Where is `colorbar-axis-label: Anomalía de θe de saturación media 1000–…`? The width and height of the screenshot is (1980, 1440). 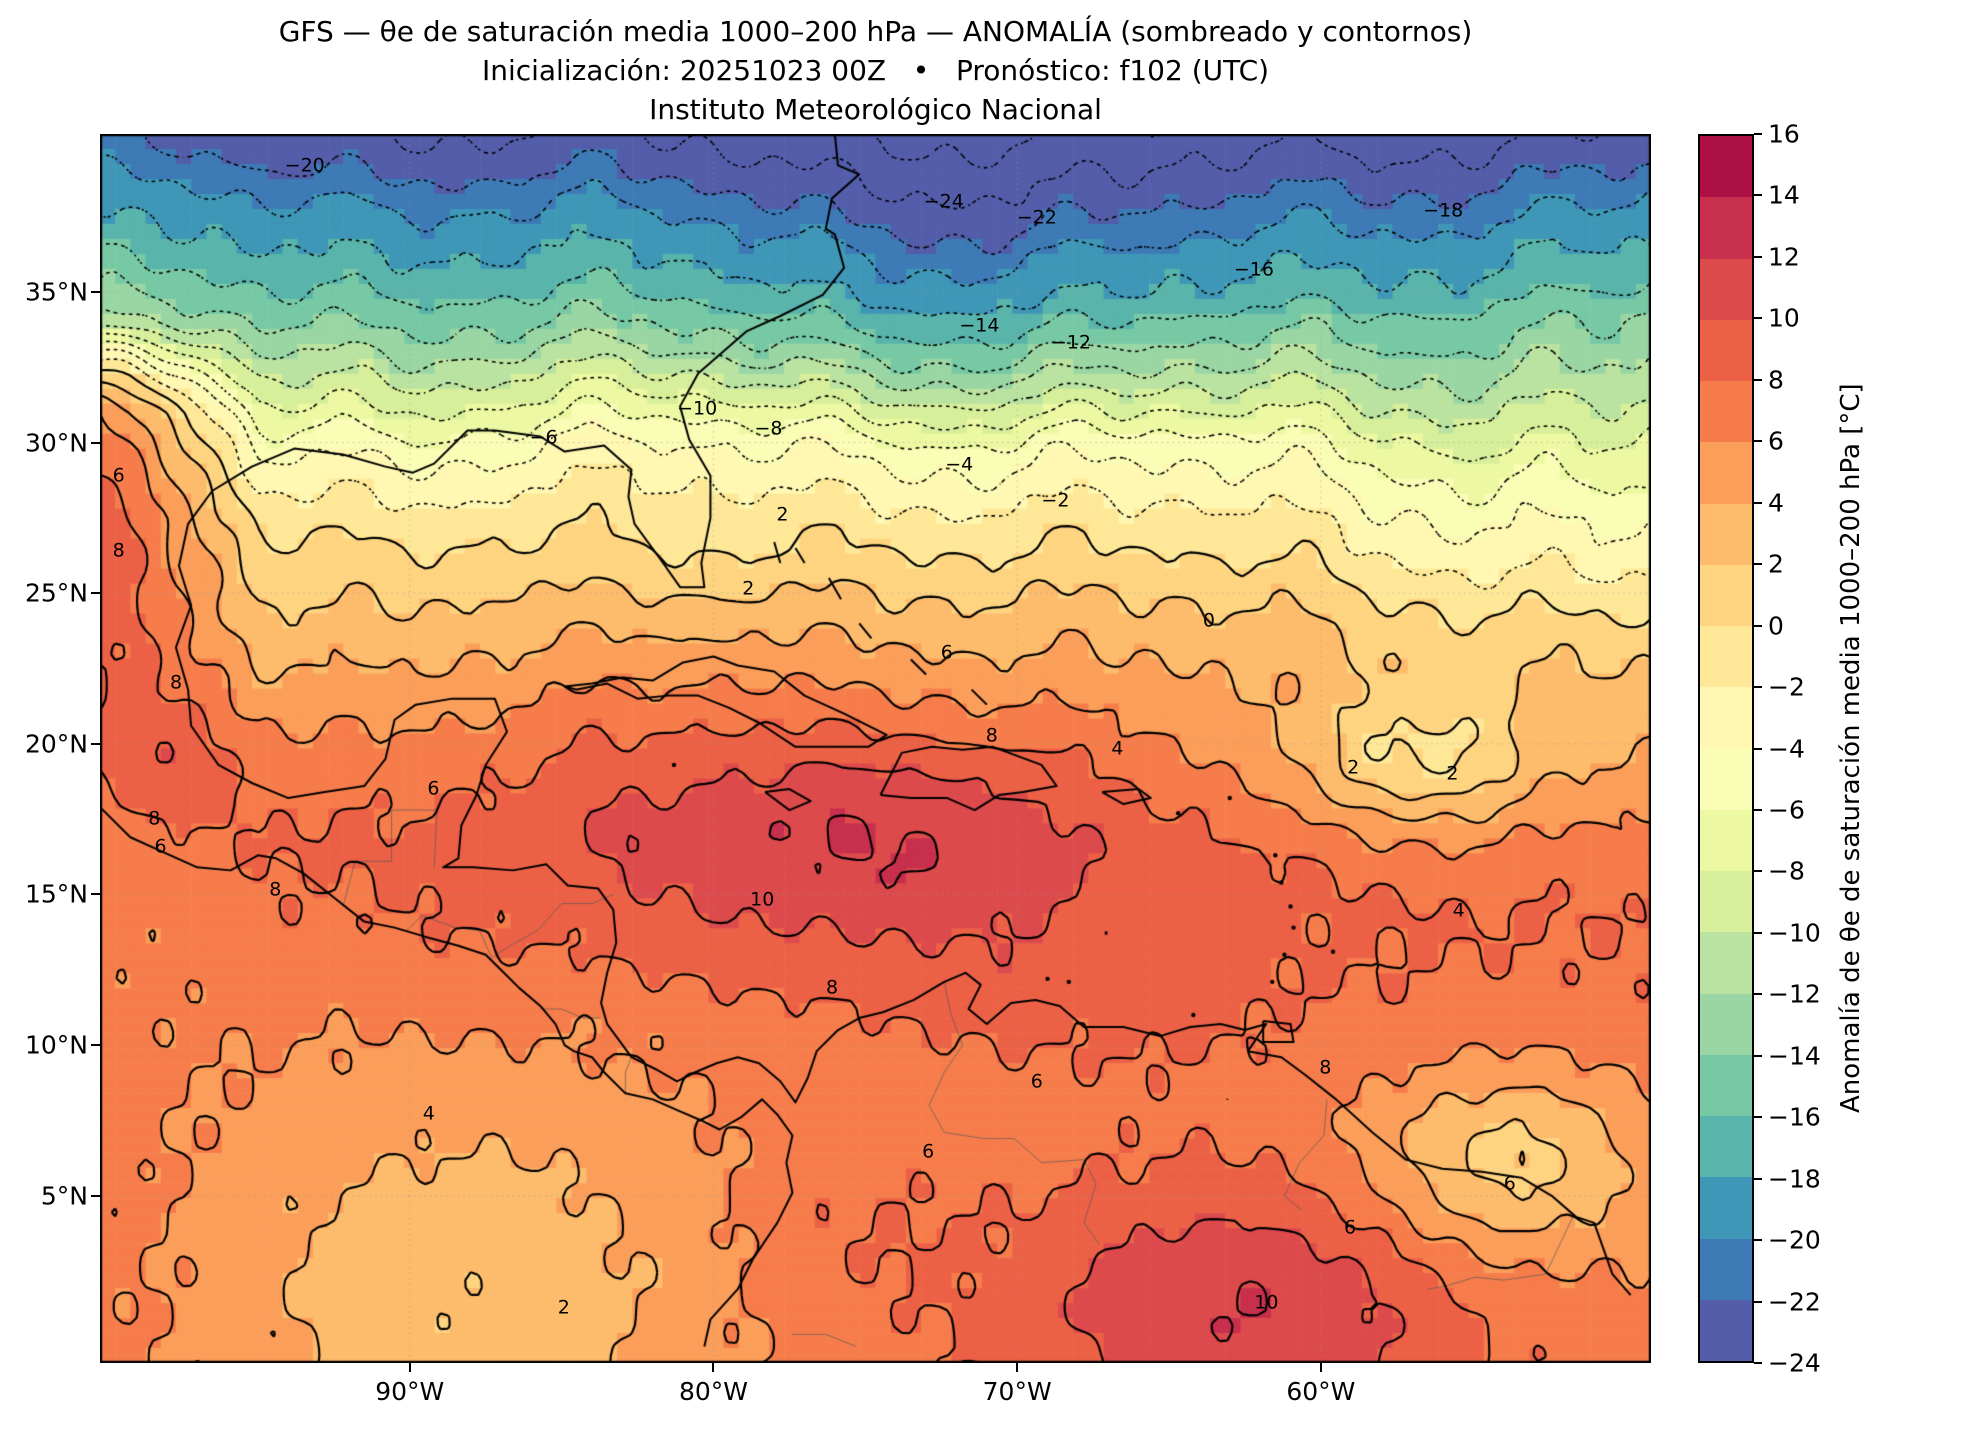 colorbar-axis-label: Anomalía de θe de saturación media 1000–… is located at coordinates (1851, 748).